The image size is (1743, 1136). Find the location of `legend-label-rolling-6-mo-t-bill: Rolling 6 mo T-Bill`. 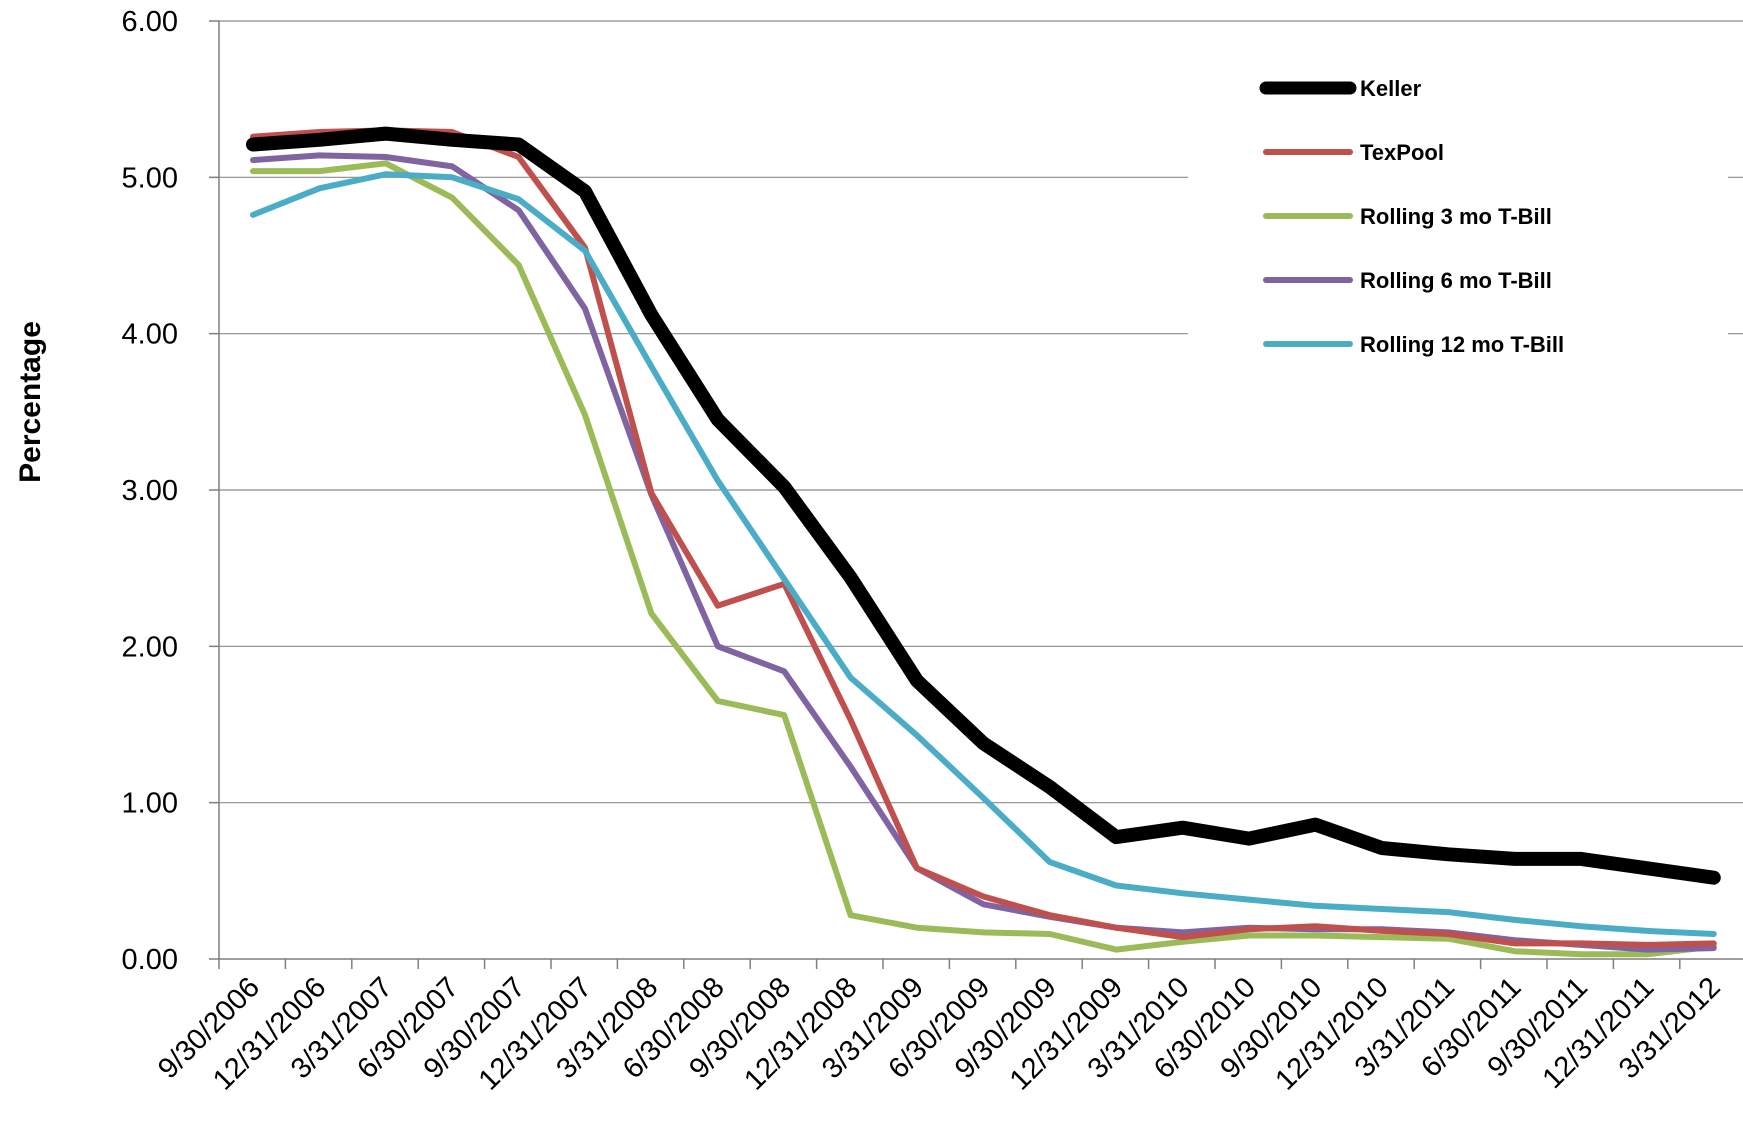

legend-label-rolling-6-mo-t-bill: Rolling 6 mo T-Bill is located at coordinates (1456, 280).